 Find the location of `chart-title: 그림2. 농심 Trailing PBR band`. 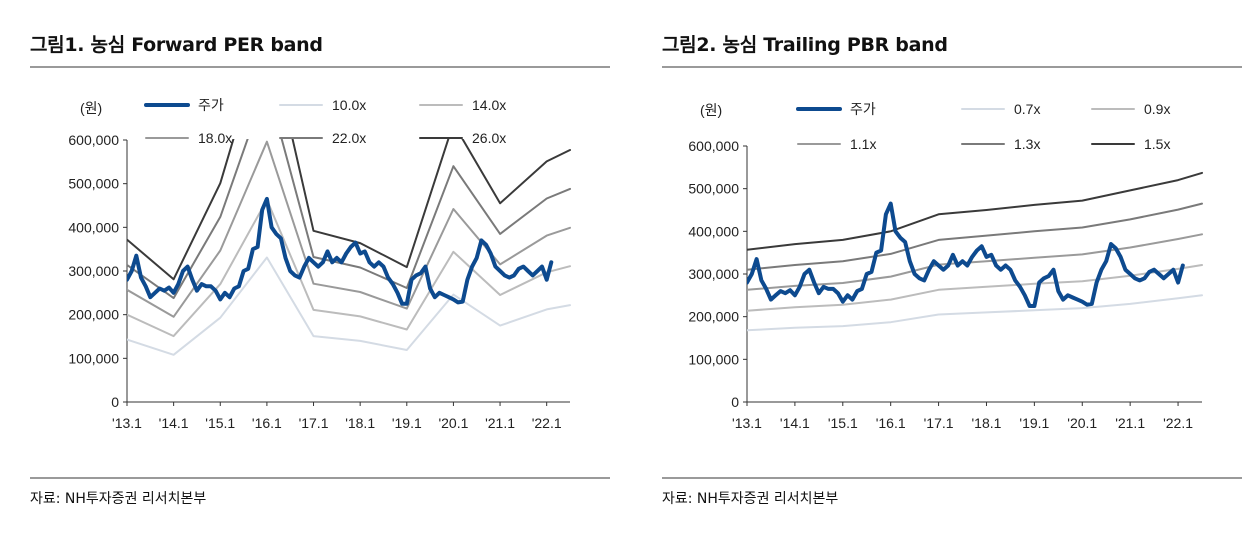

chart-title: 그림2. 농심 Trailing PBR band is located at coordinates (805, 45).